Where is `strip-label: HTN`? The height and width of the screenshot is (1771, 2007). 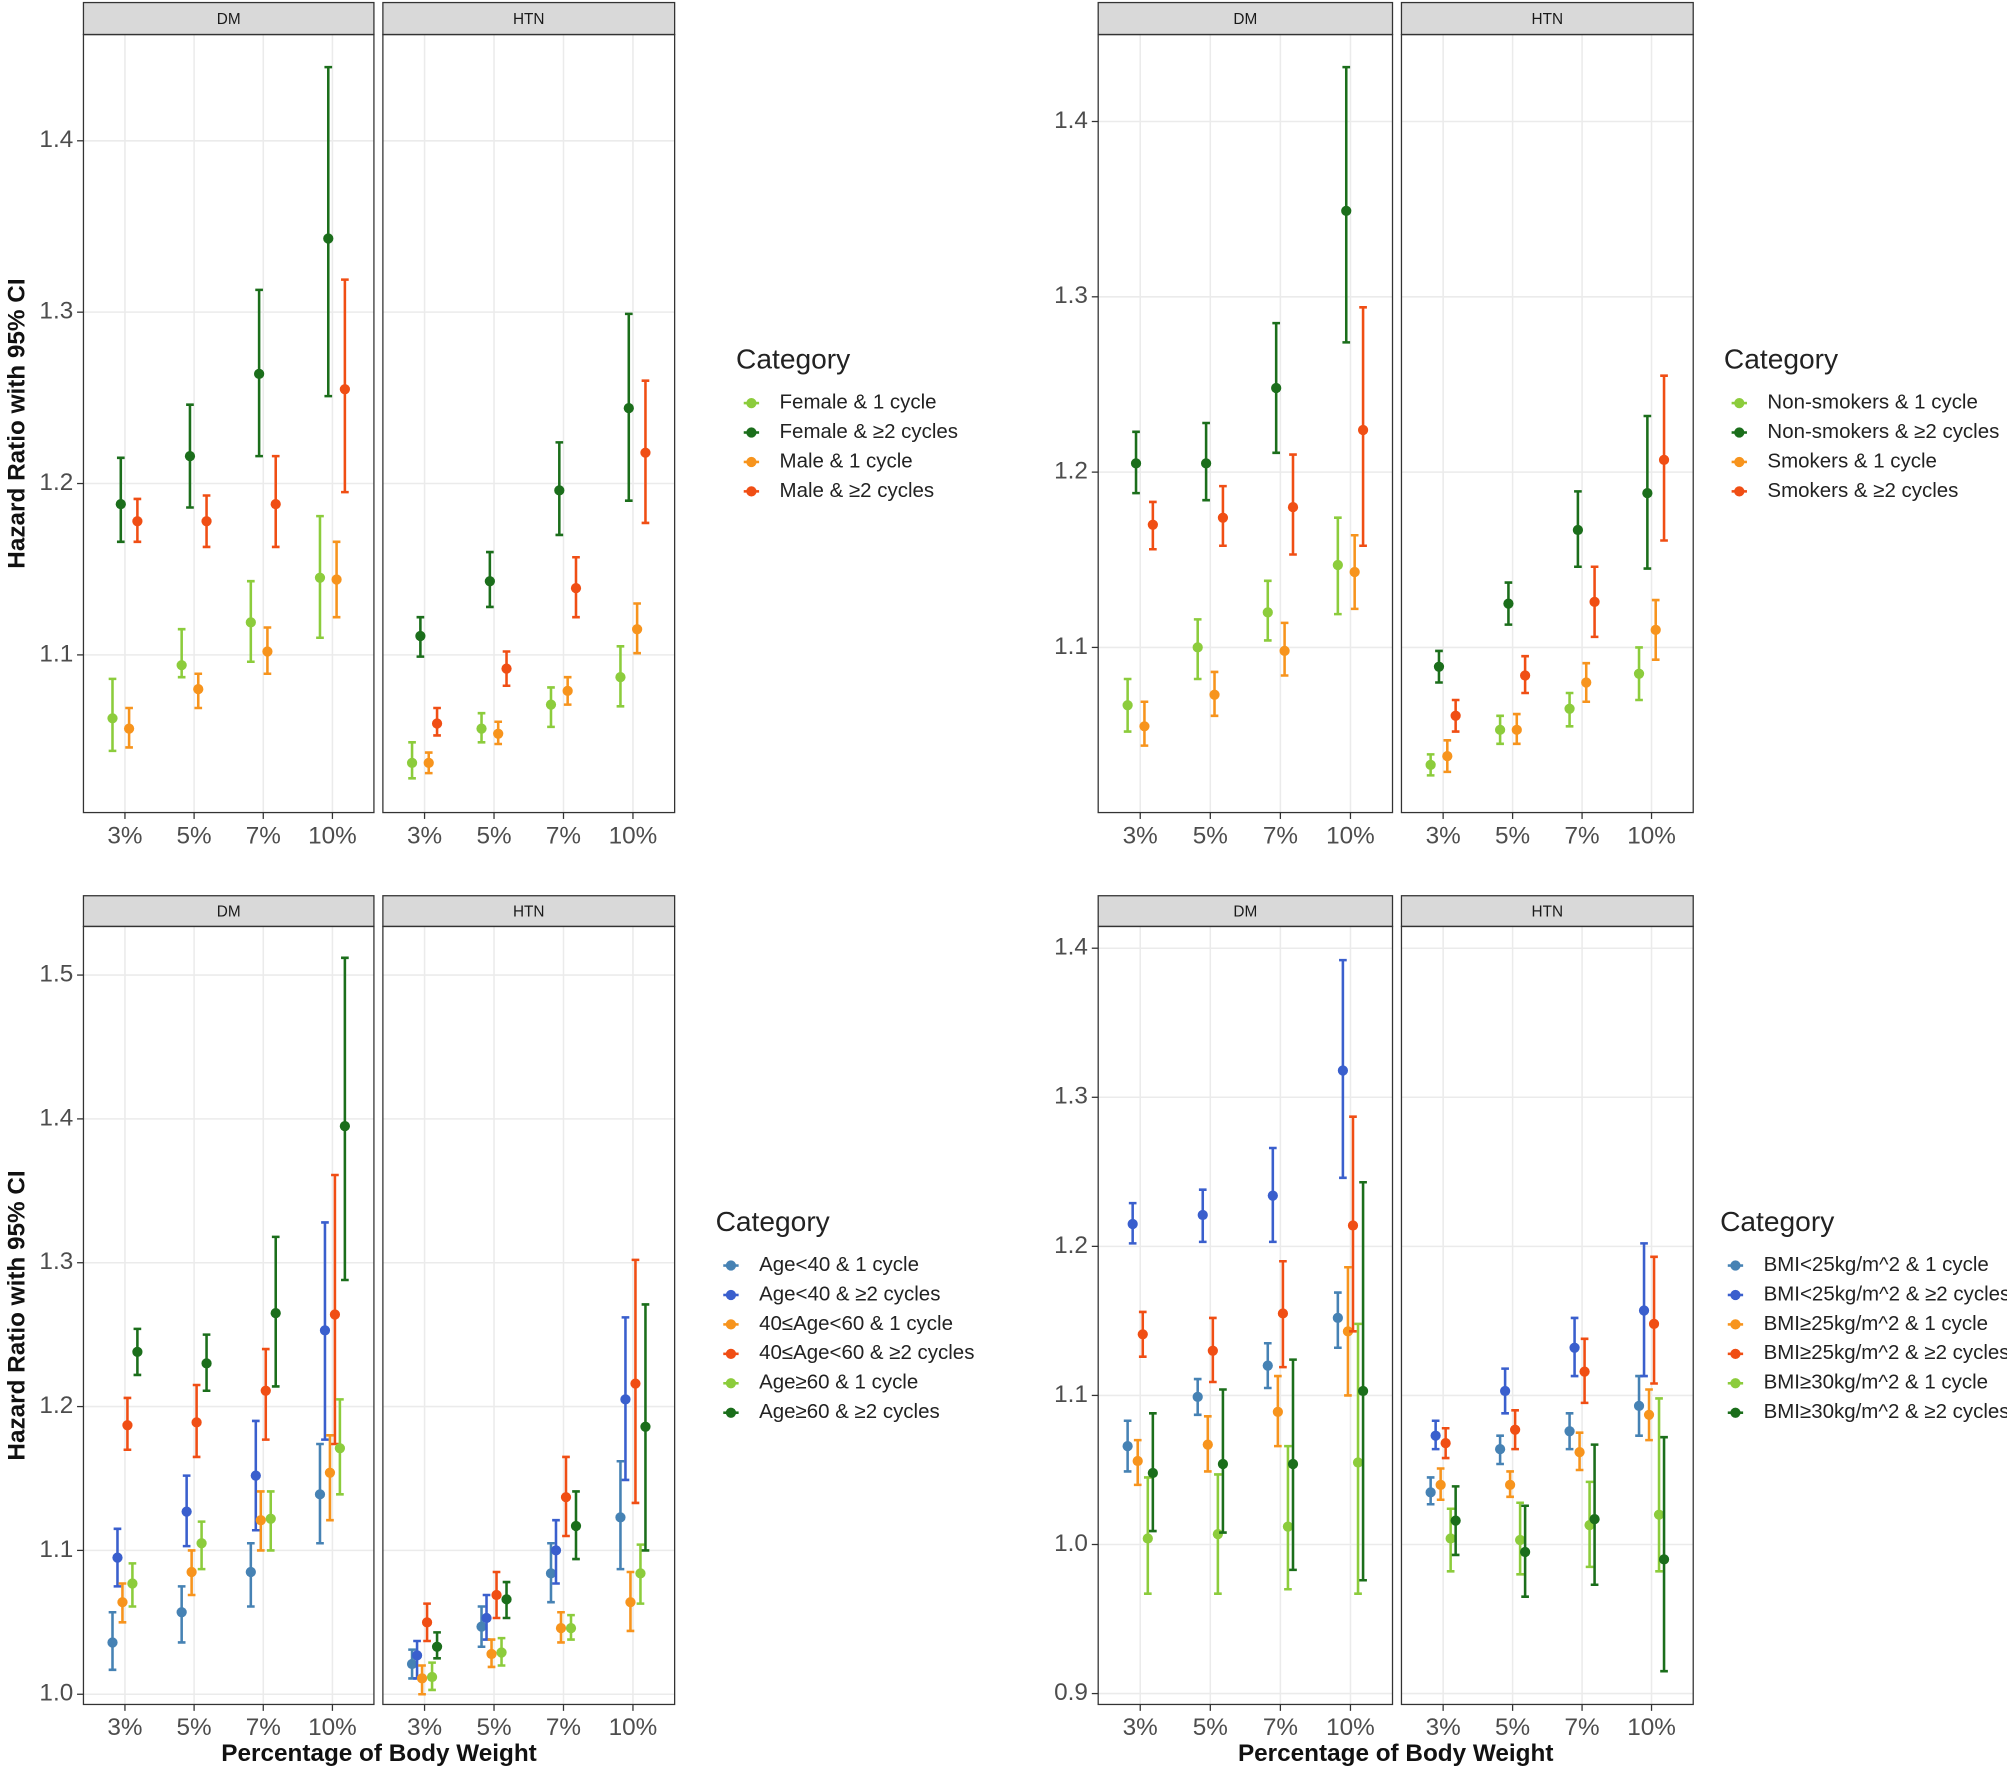
strip-label: HTN is located at coordinates (529, 19).